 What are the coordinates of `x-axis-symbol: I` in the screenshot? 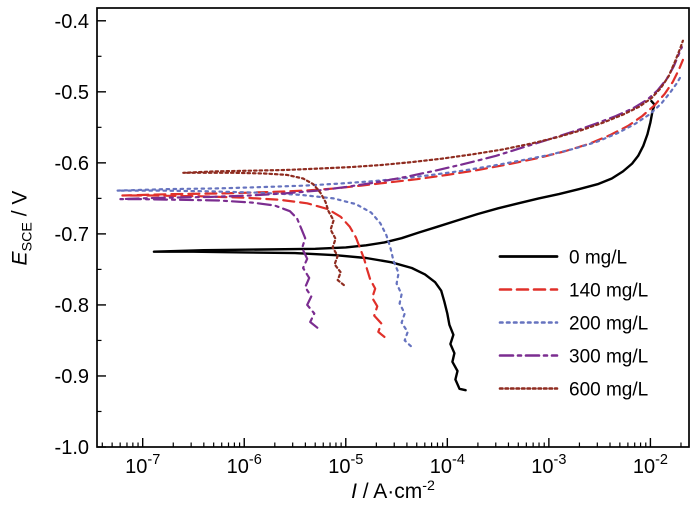 It's located at (354, 491).